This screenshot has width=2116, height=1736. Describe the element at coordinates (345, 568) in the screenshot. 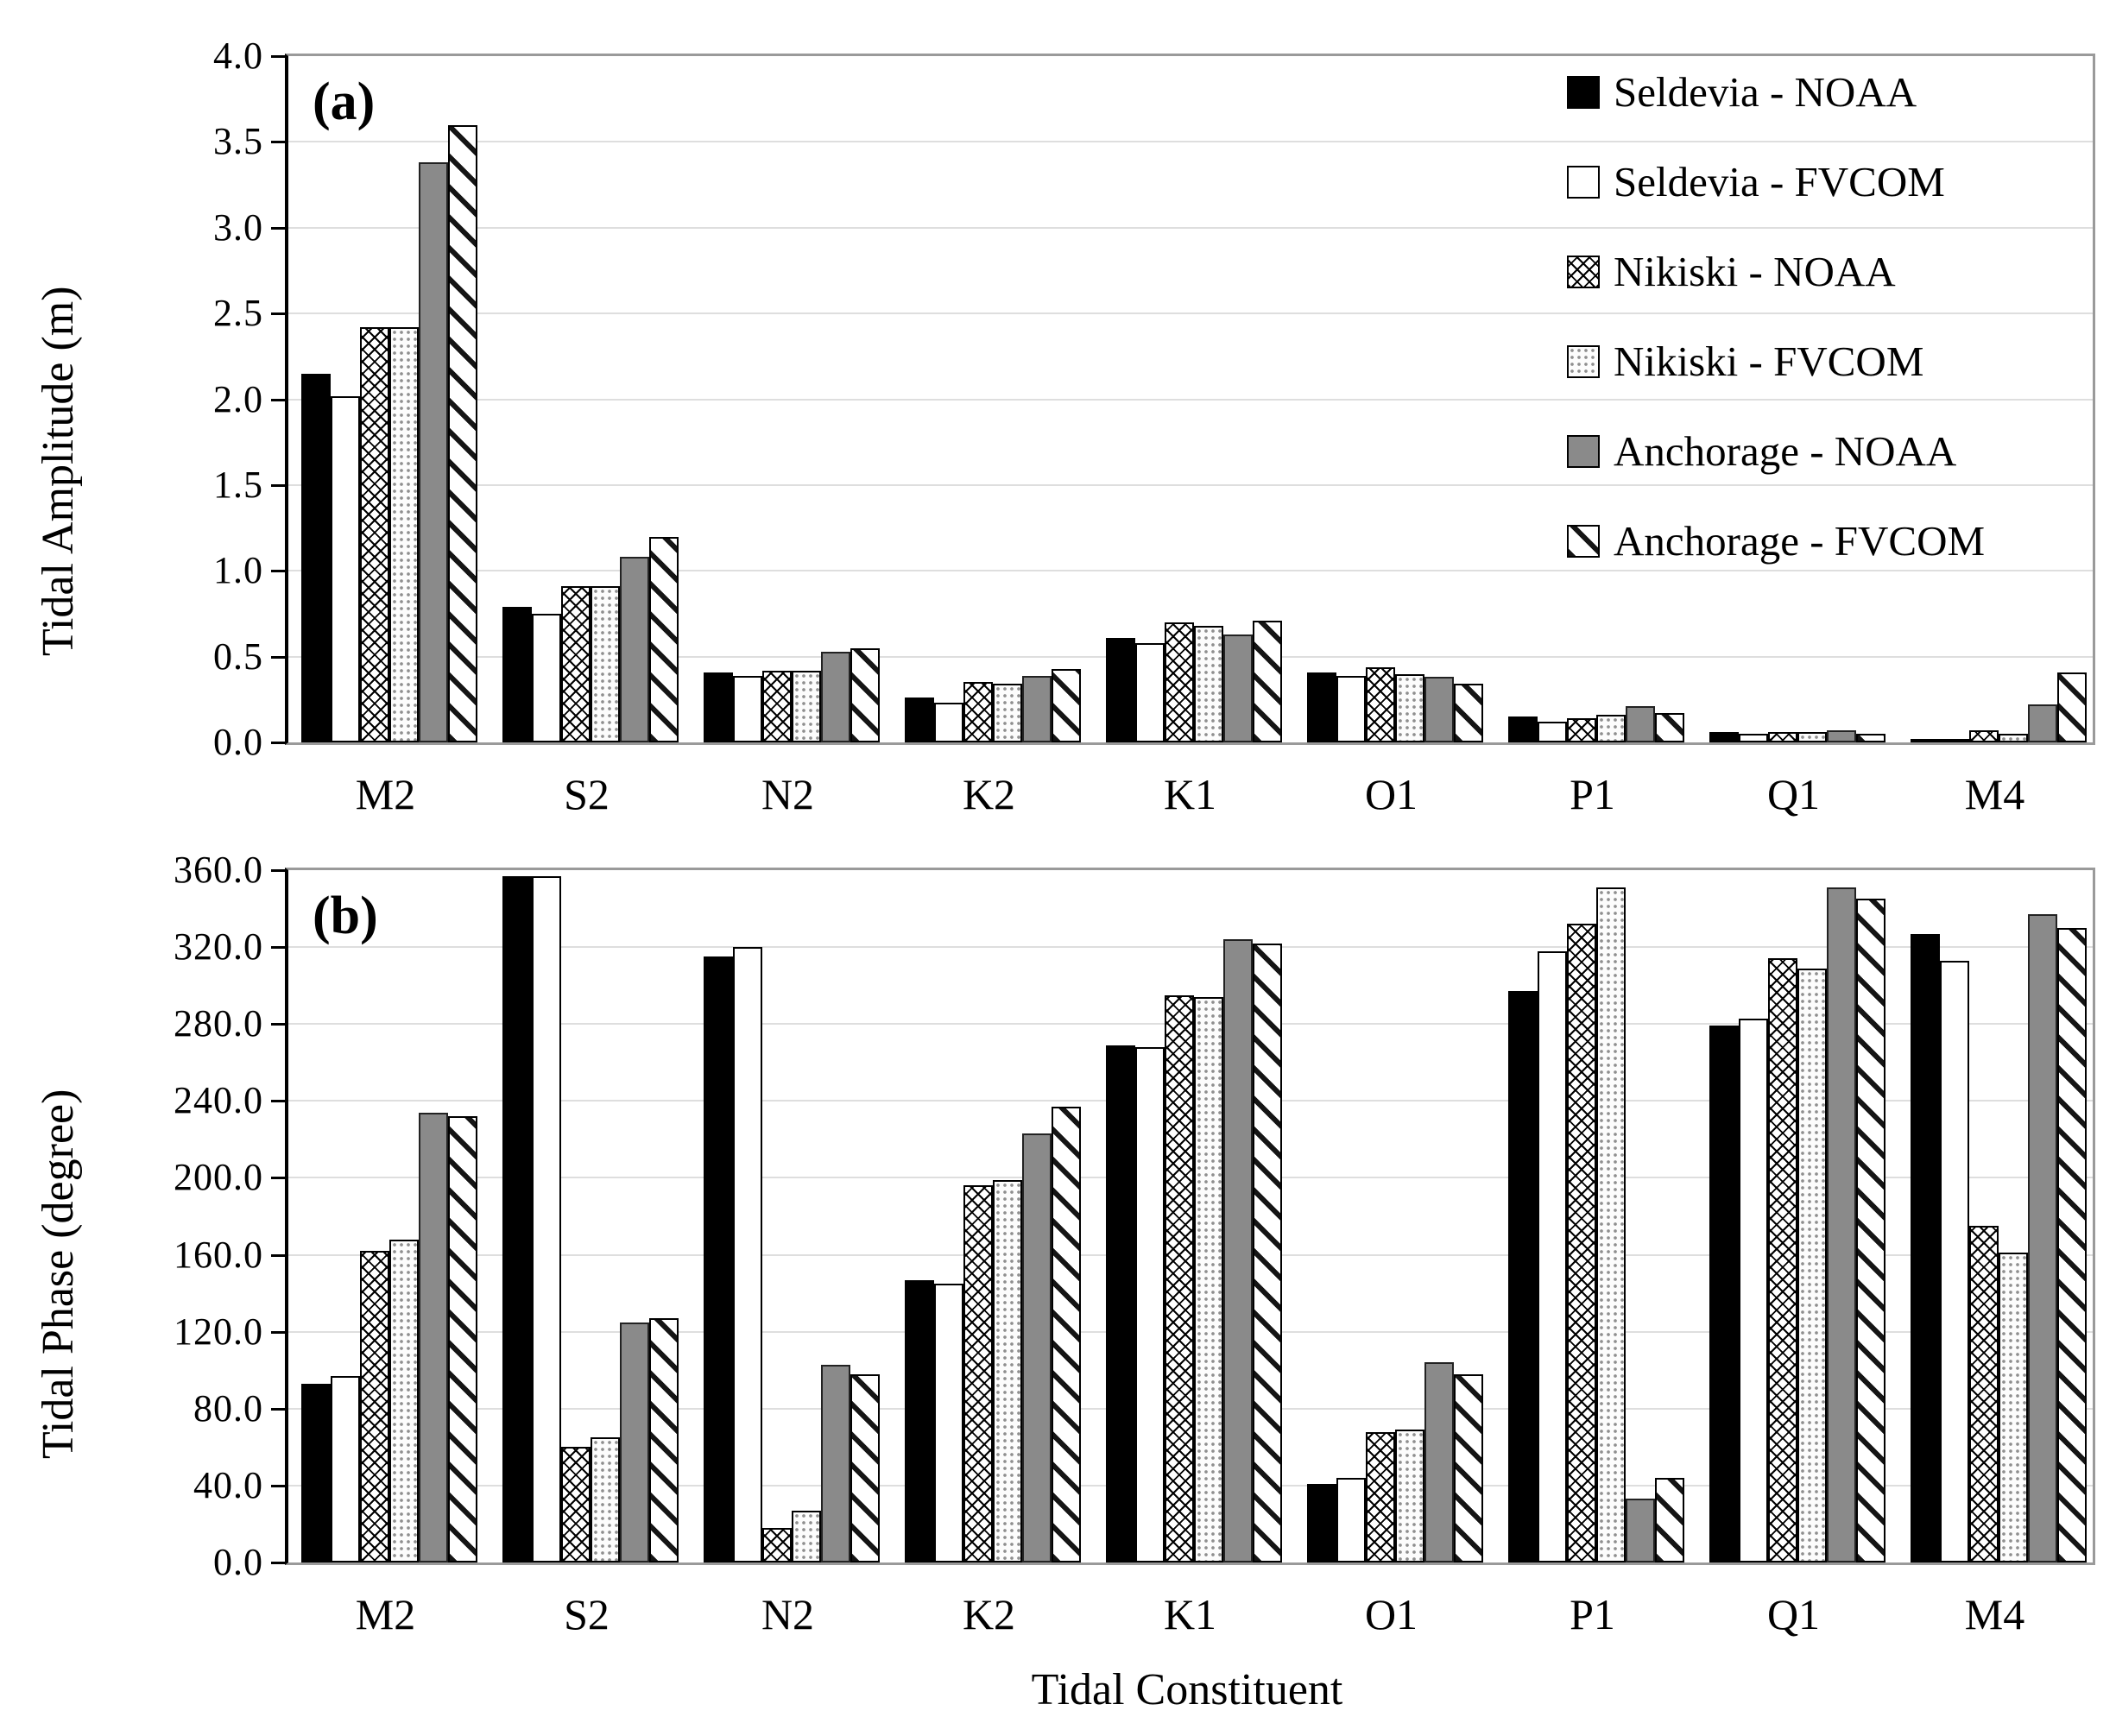

I see `bar-seldevia-fvcom-M2` at that location.